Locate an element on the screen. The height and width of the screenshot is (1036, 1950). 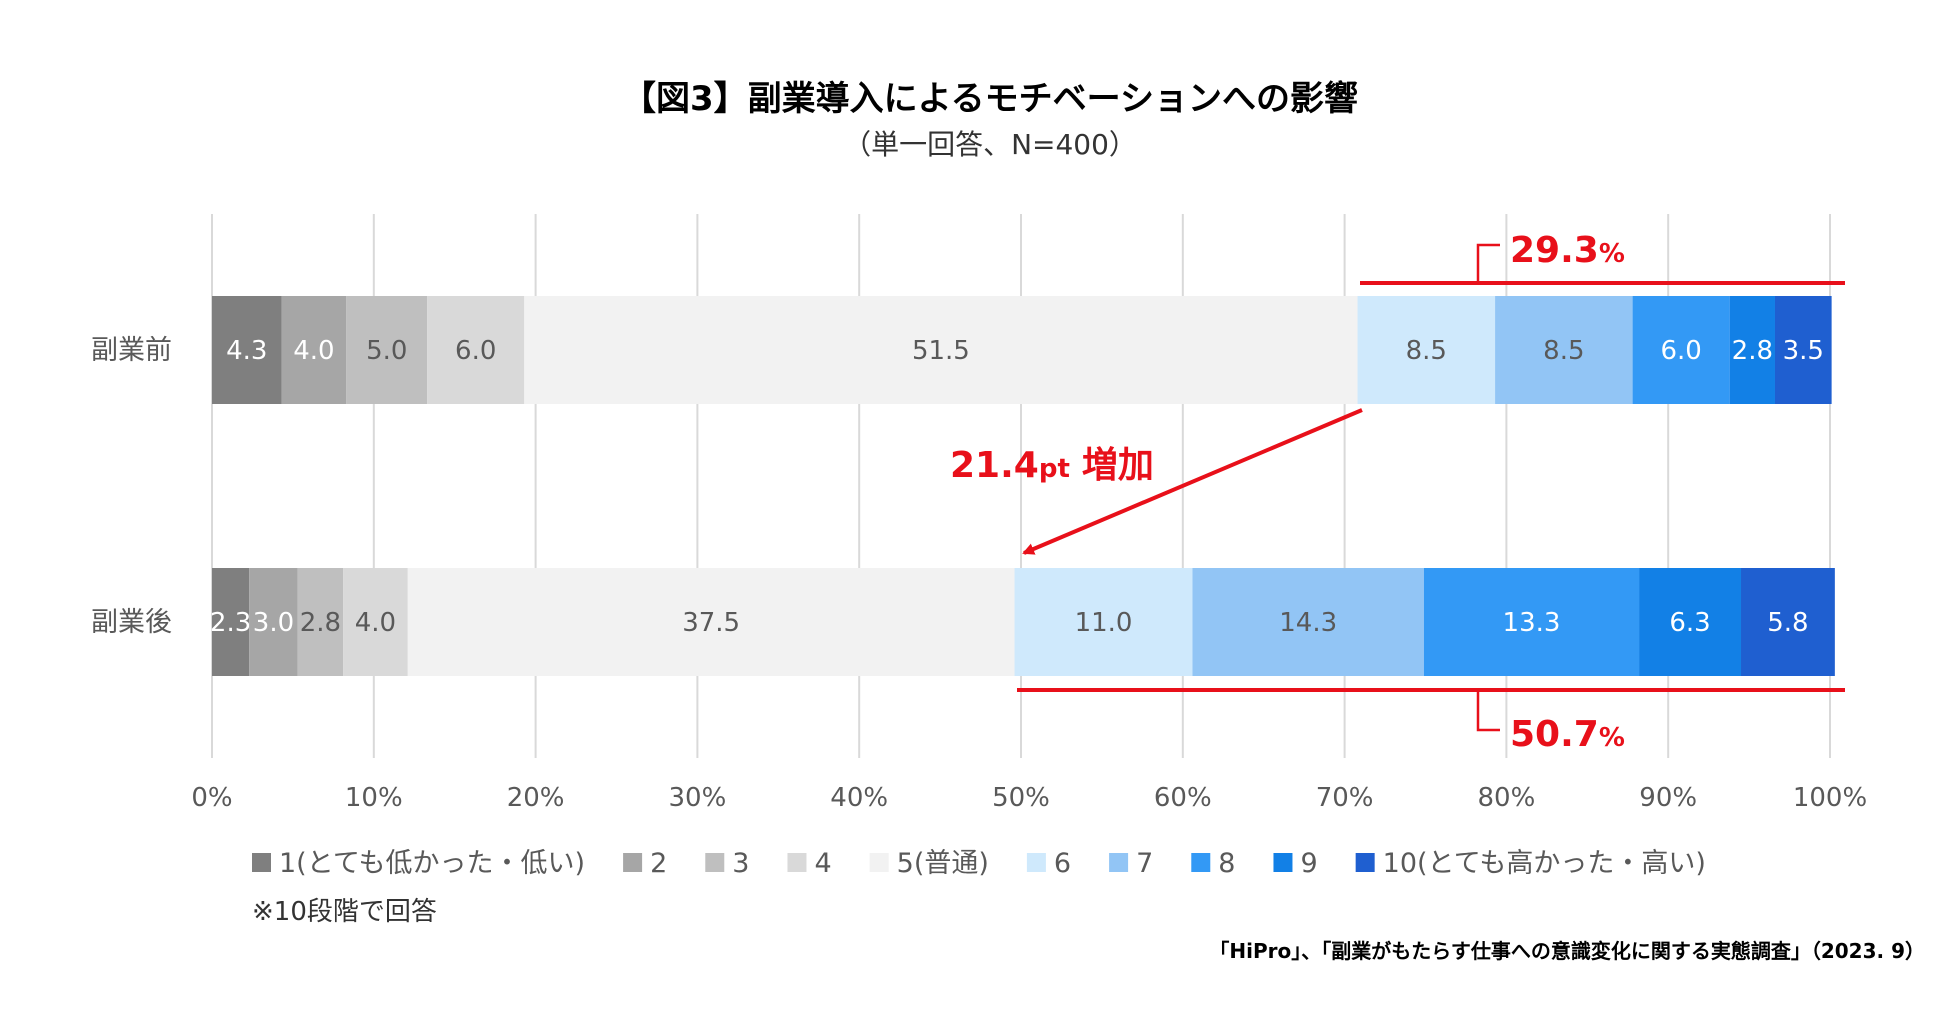
category-label: 副業後 is located at coordinates (131, 622).